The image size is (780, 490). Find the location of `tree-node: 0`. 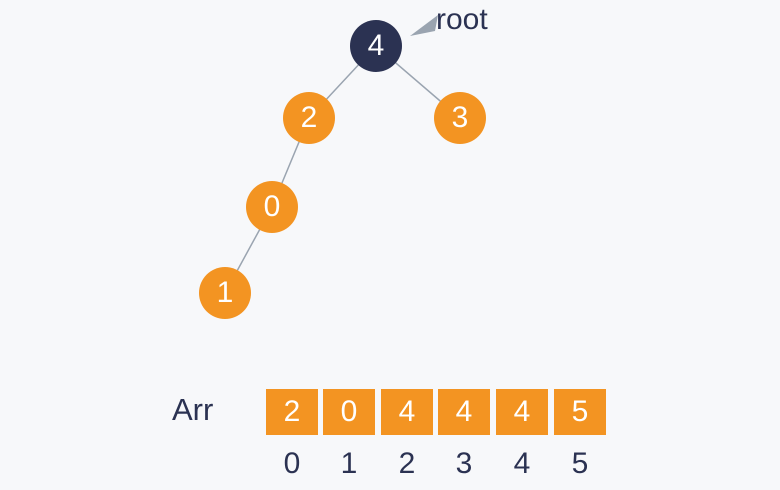

tree-node: 0 is located at coordinates (272, 207).